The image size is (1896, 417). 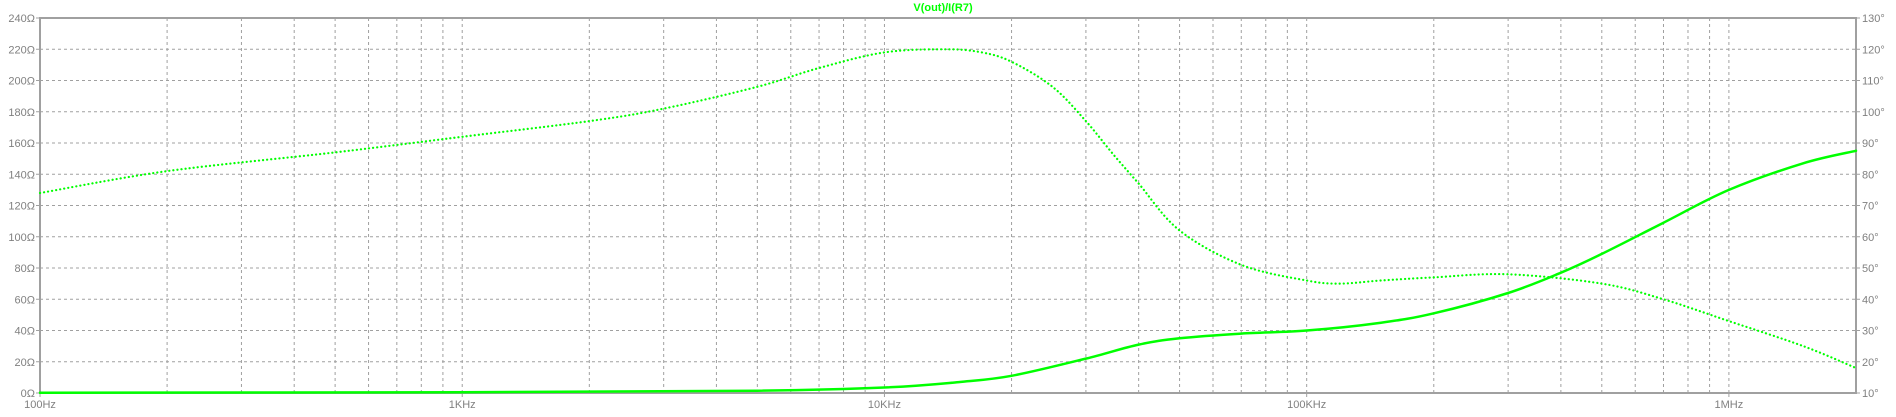 What do you see at coordinates (21, 50) in the screenshot?
I see `left-y-tick-label: 220Ω` at bounding box center [21, 50].